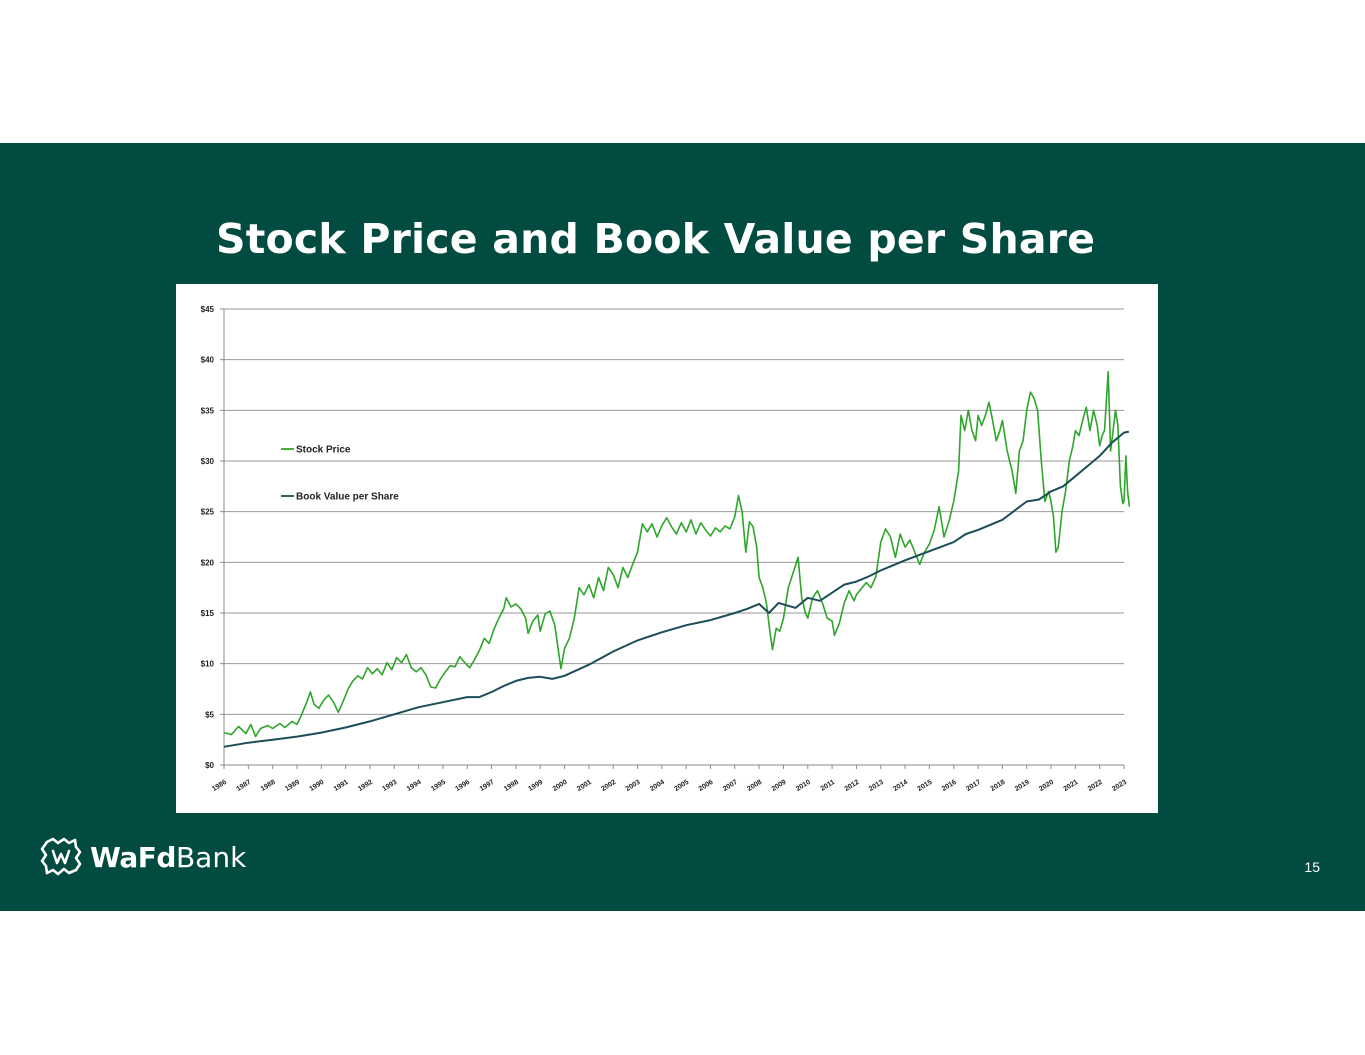  What do you see at coordinates (584, 786) in the screenshot?
I see `x-tick-label: 2001` at bounding box center [584, 786].